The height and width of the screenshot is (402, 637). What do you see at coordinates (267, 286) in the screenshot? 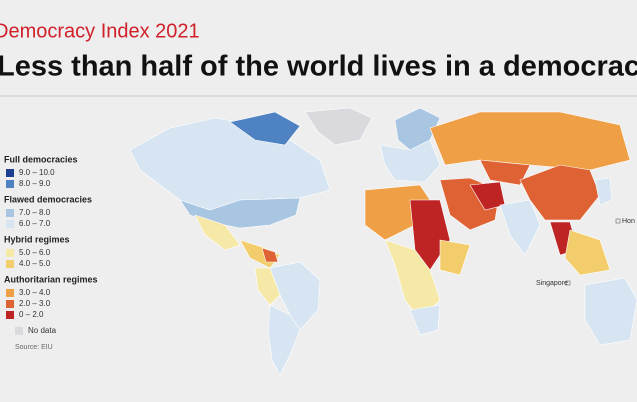
I see `peru` at bounding box center [267, 286].